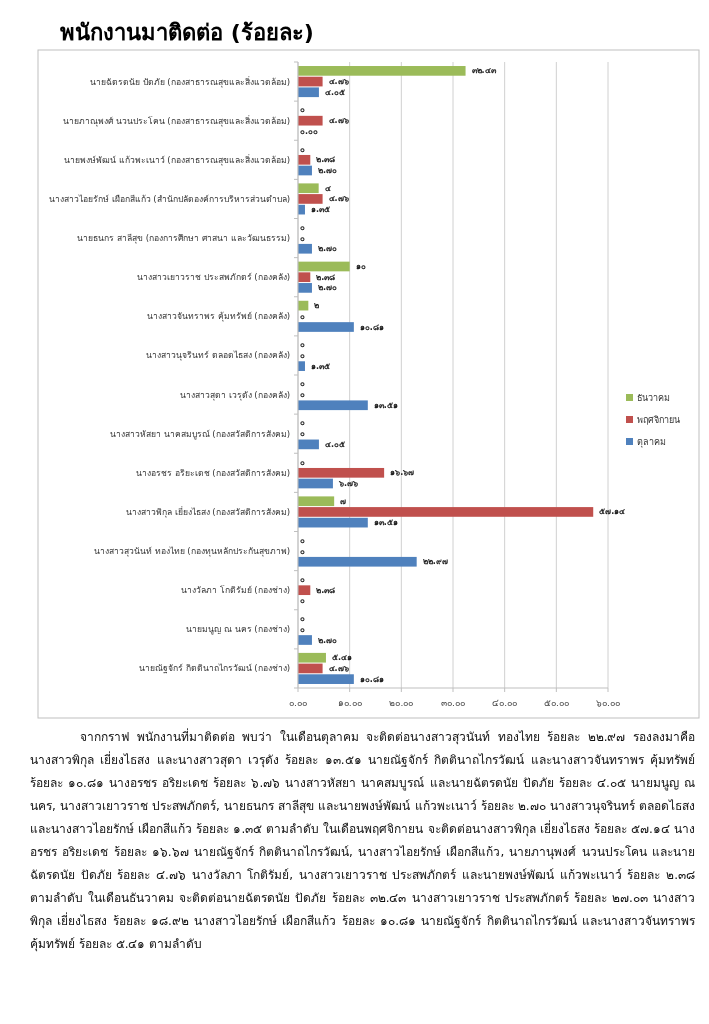 This screenshot has height=1024, width=709. What do you see at coordinates (484, 71) in the screenshot?
I see `data-label: ๓๒.๔๓` at bounding box center [484, 71].